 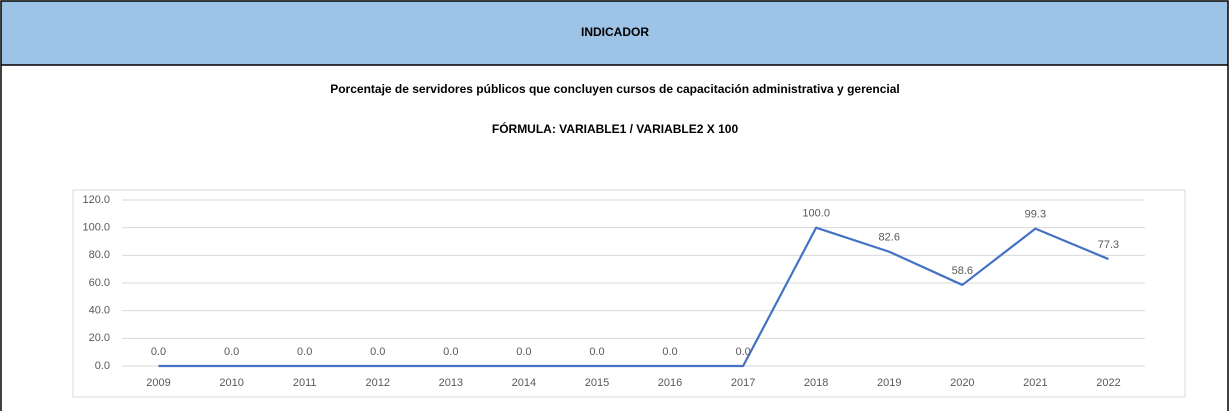 What do you see at coordinates (816, 214) in the screenshot?
I see `data-label: 100.0` at bounding box center [816, 214].